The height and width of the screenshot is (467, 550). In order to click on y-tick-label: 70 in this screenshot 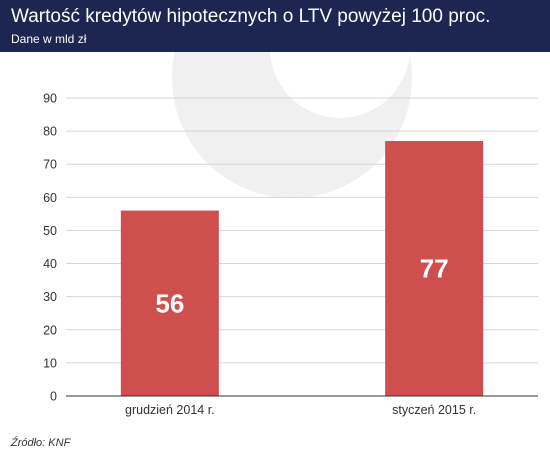, I will do `click(50, 165)`.